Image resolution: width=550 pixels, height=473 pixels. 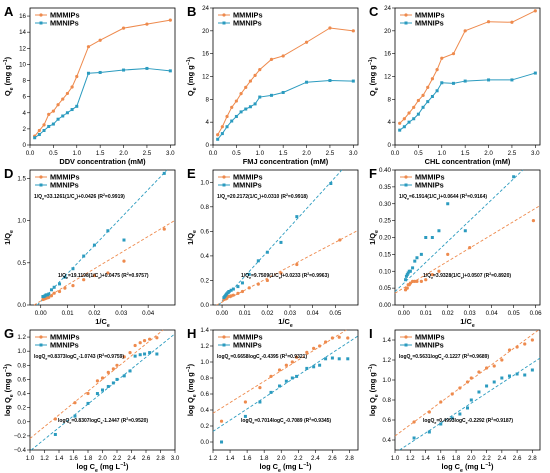 What do you see at coordinates (245, 313) in the screenshot?
I see `x-tick-label: 0.01` at bounding box center [245, 313].